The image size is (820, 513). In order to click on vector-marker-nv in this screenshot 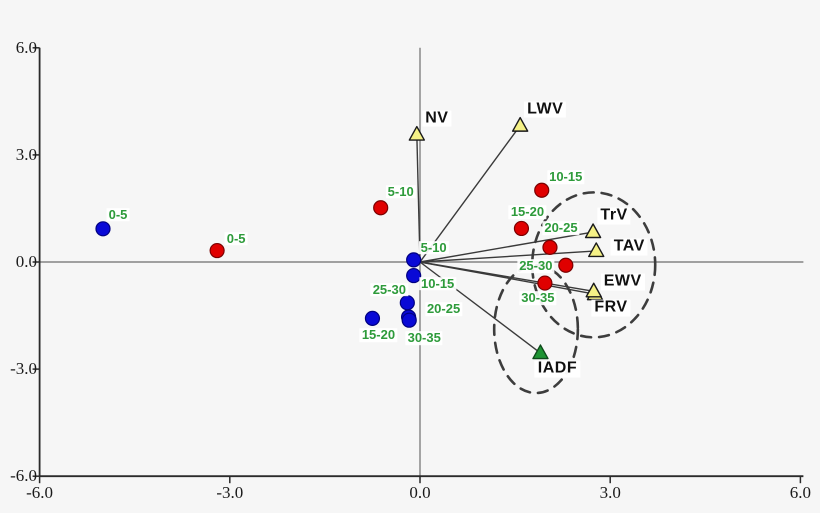, I will do `click(417, 133)`.